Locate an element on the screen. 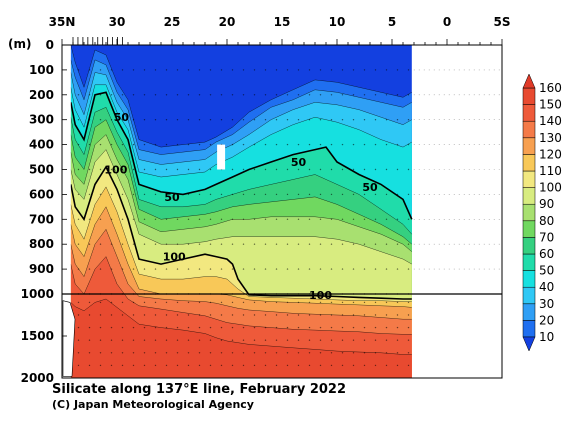  colorbar-tick-label: 160 is located at coordinates (550, 88).